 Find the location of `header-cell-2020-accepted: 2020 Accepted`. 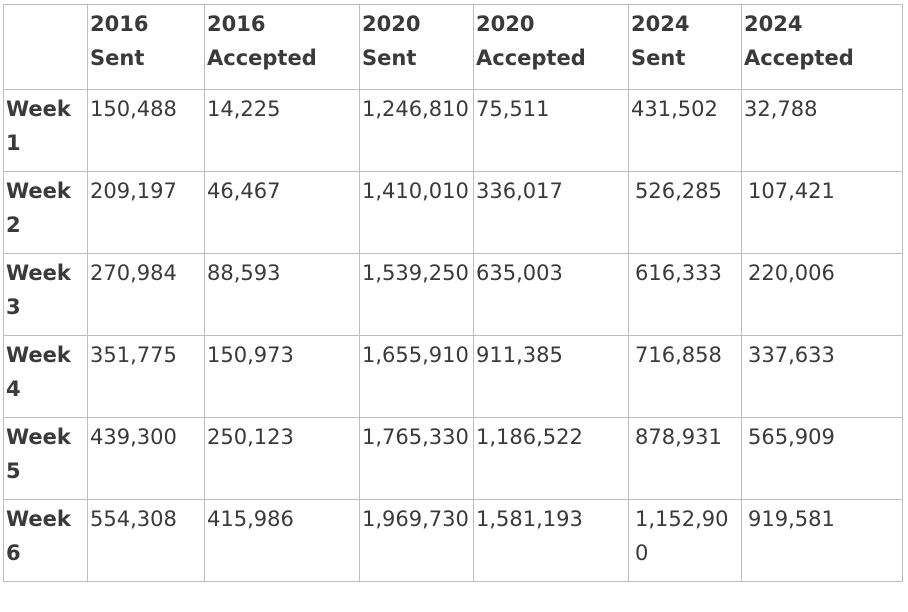

header-cell-2020-accepted: 2020 Accepted is located at coordinates (551, 47).